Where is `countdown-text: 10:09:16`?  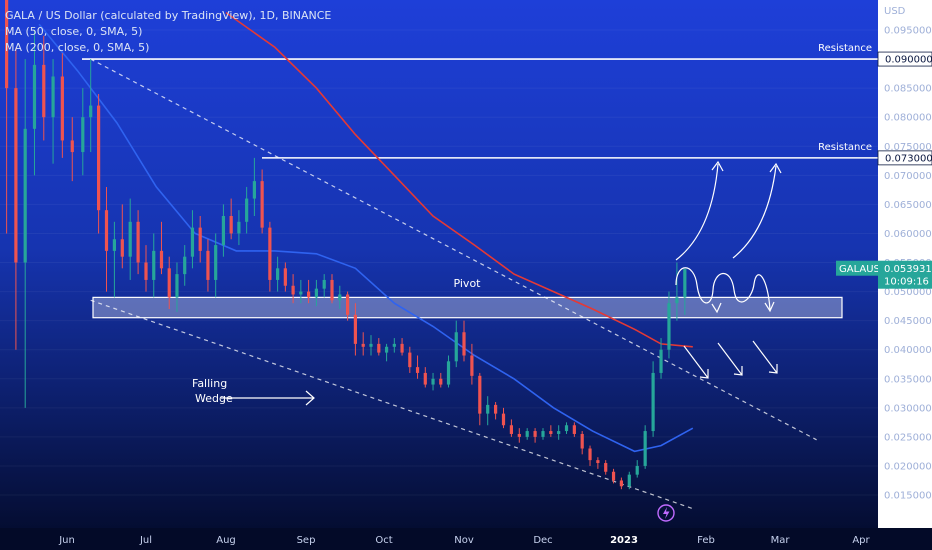
countdown-text: 10:09:16 is located at coordinates (906, 282).